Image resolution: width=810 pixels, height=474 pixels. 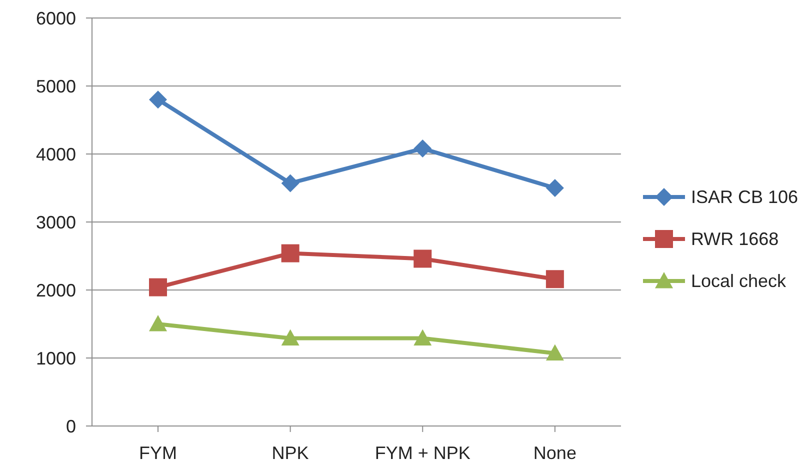 What do you see at coordinates (158, 452) in the screenshot?
I see `x-tick-label: FYM` at bounding box center [158, 452].